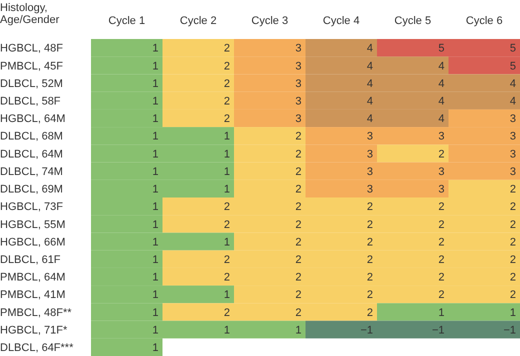 Image resolution: width=520 pixels, height=356 pixels. What do you see at coordinates (33, 242) in the screenshot?
I see `y-tick-label: HGBCL, 66M` at bounding box center [33, 242].